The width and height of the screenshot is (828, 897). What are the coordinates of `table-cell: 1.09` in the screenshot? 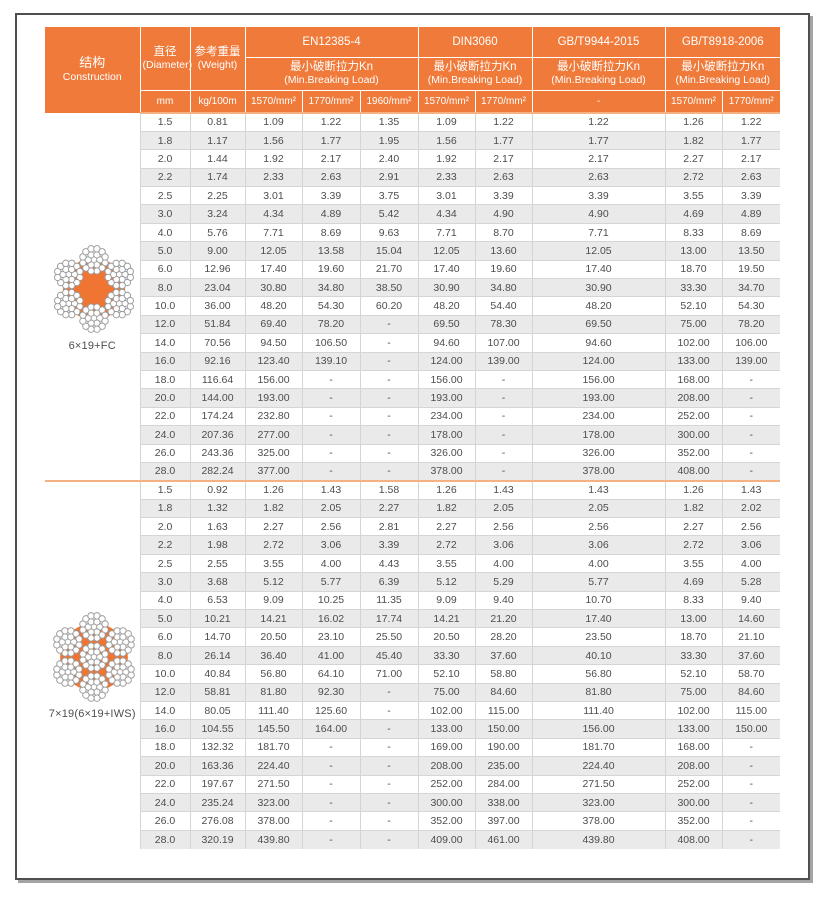 It's located at (273, 122).